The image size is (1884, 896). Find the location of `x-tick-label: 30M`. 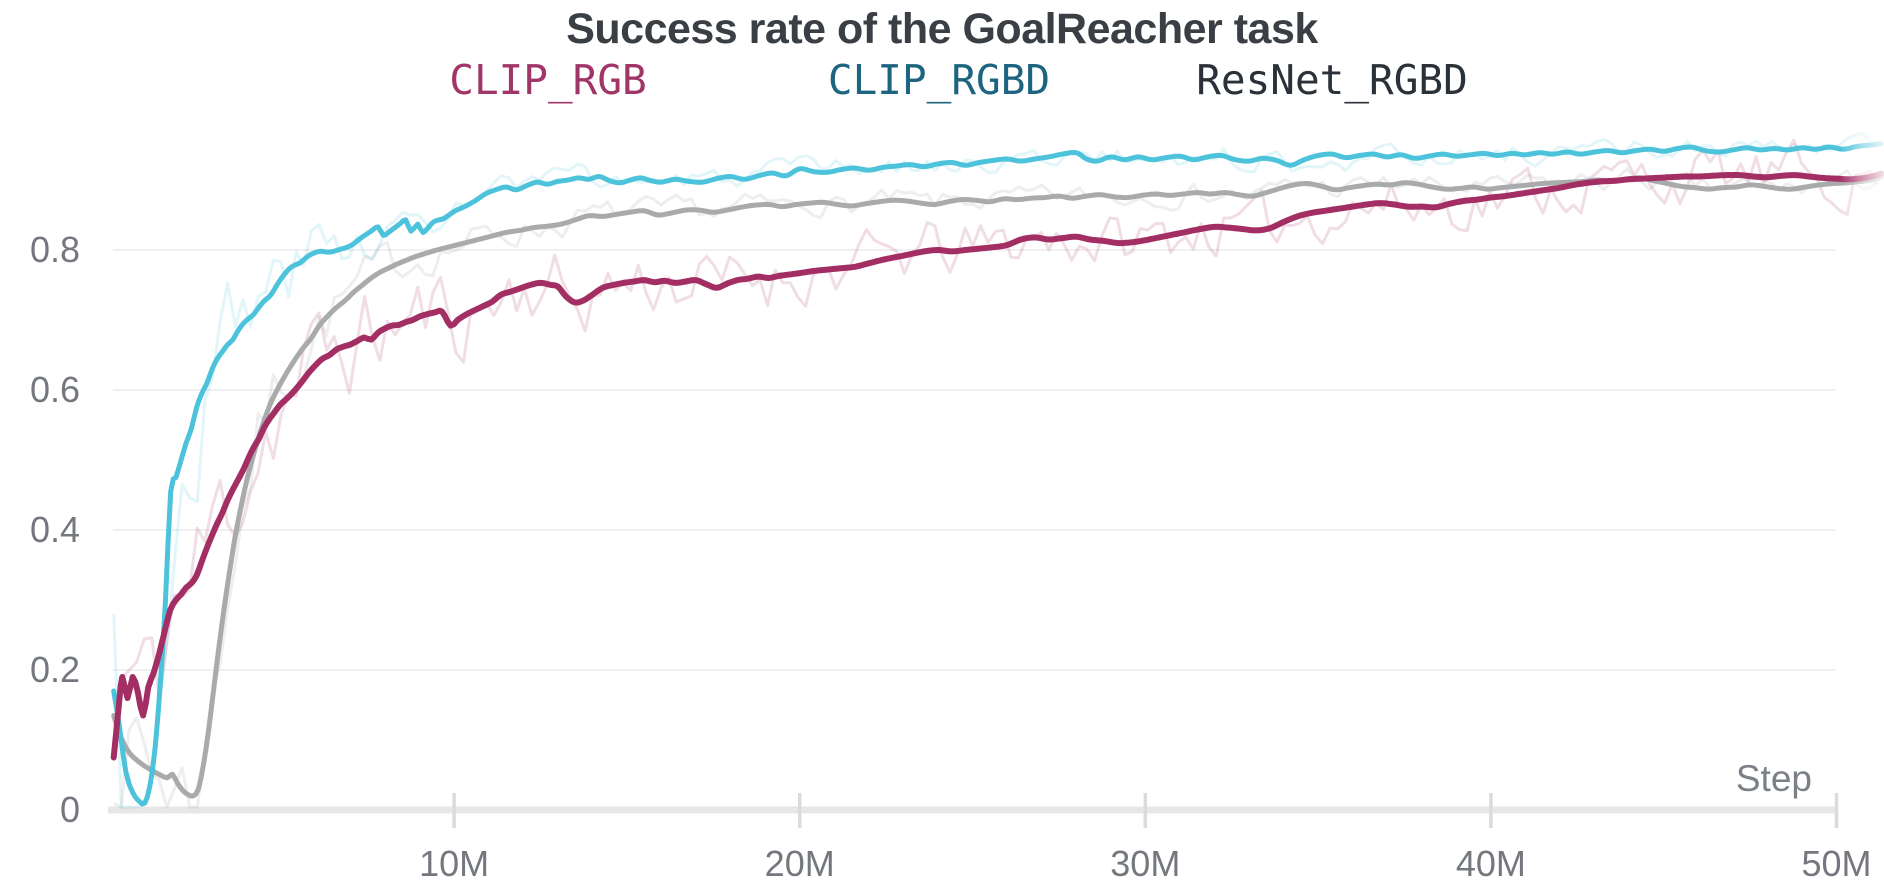

x-tick-label: 30M is located at coordinates (1145, 863).